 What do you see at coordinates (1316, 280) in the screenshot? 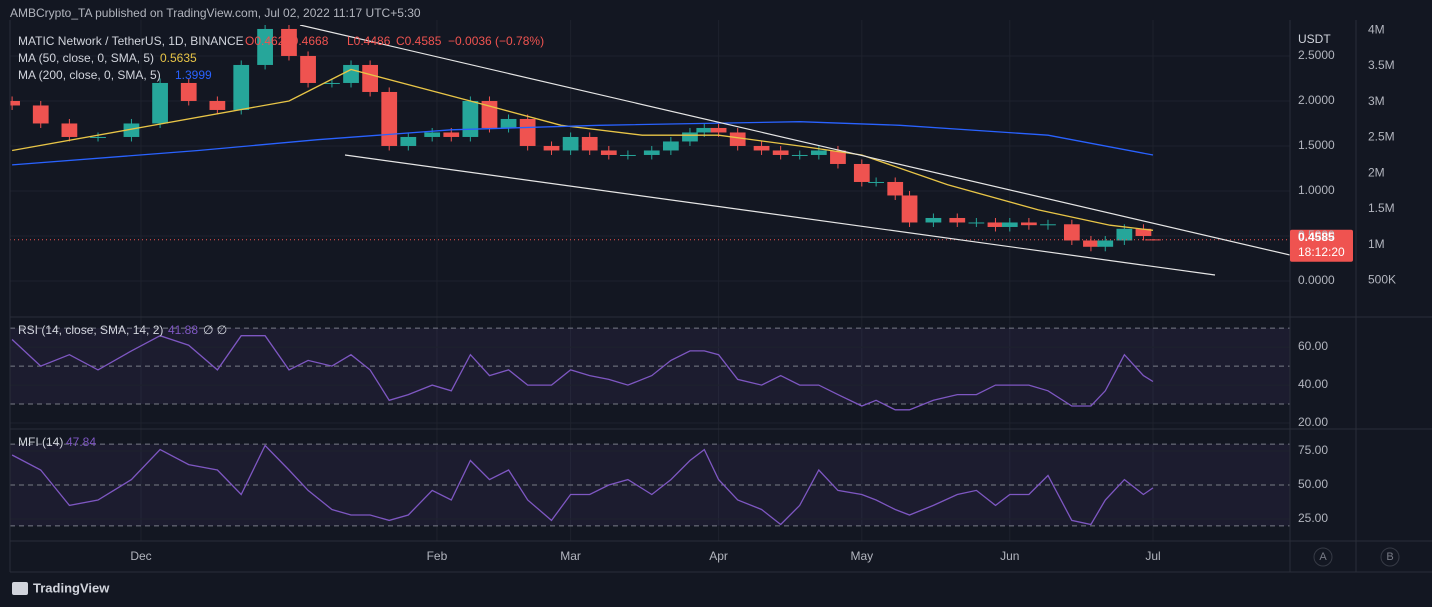
I see `y-tick-label: 0.0000` at bounding box center [1316, 280].